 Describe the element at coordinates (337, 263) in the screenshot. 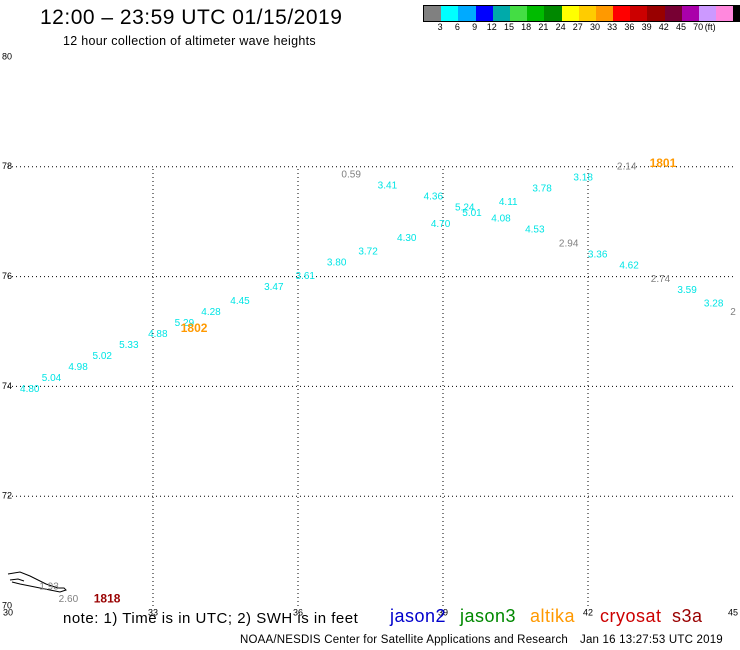

I see `wave-height-label: 3.80` at that location.